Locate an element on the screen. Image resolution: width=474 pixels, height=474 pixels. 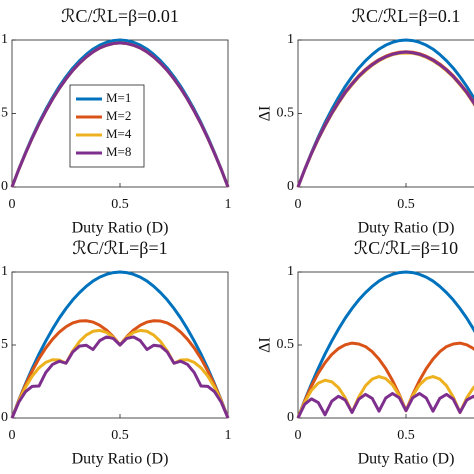
chart-title: ℛC/ℛL=β=10 is located at coordinates (406, 248).